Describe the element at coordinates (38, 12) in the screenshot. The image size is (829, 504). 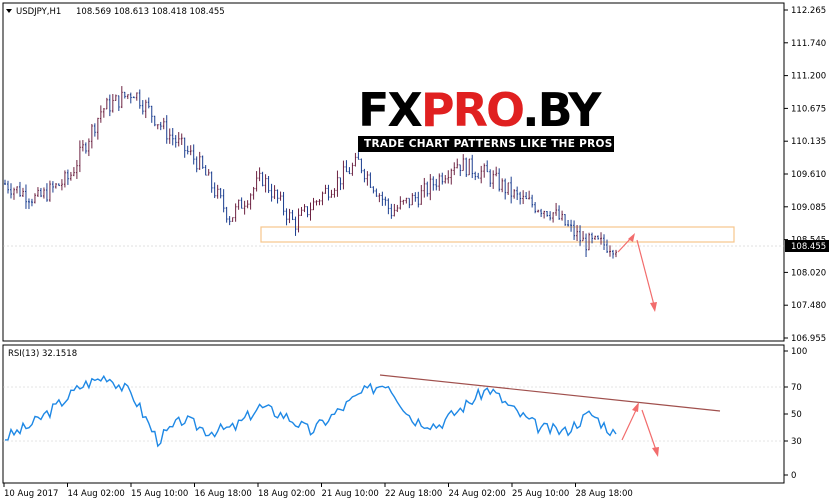
I see `symbol-label: USDJPY,H1` at that location.